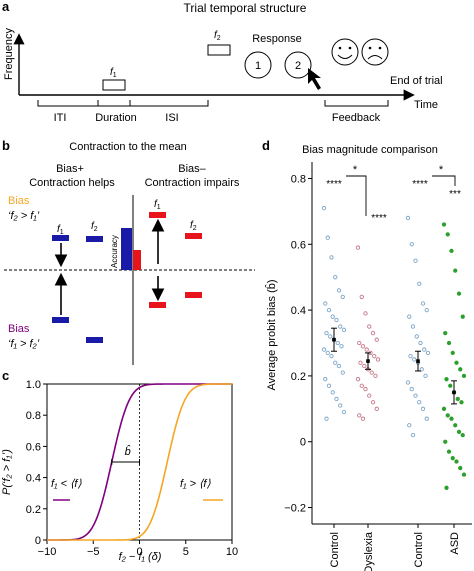 This screenshot has width=474, height=571. Describe the element at coordinates (314, 79) in the screenshot. I see `cursor-icon` at that location.